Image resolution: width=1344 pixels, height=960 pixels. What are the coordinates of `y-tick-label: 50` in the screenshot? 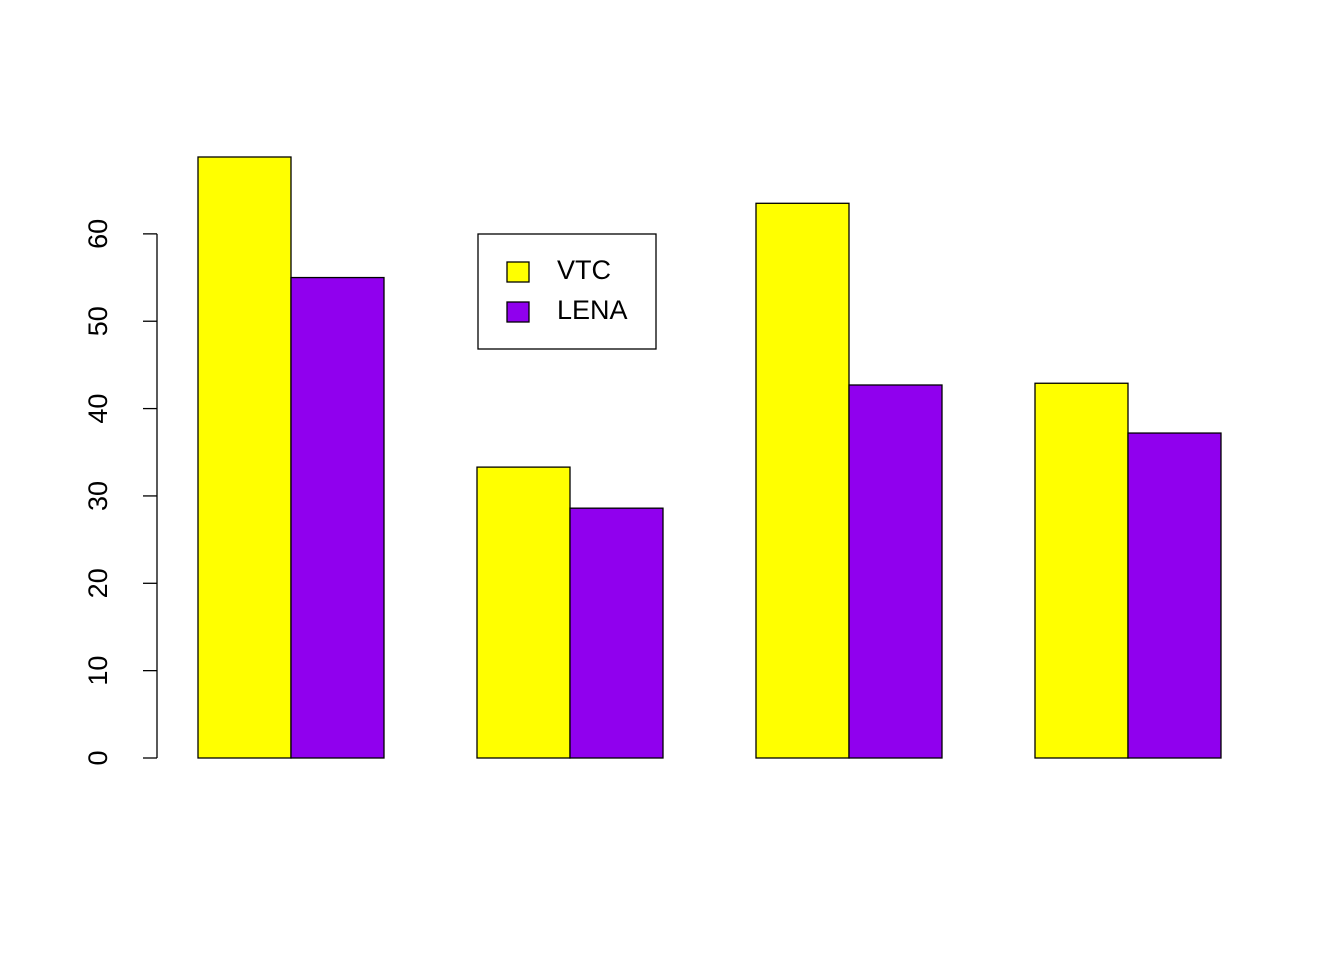 It's located at (98, 321).